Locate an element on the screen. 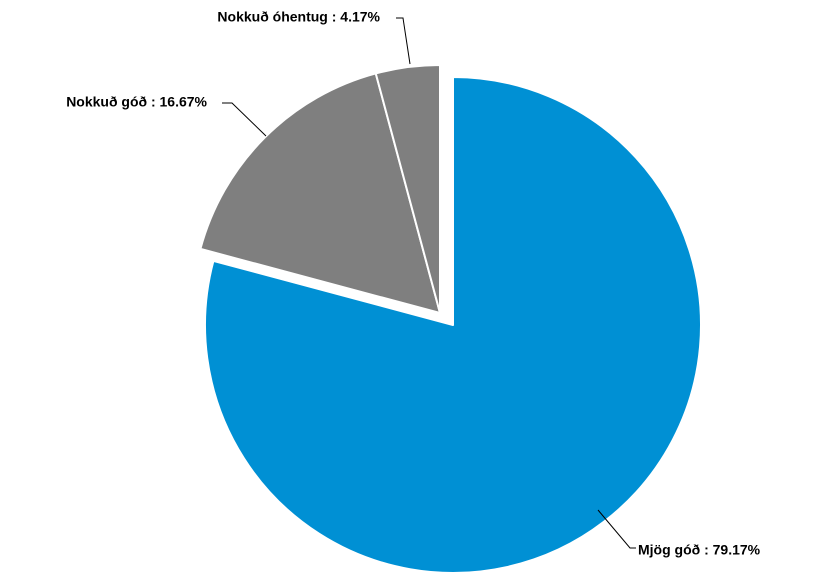  data-label: Nokkuð góð : 16.67% is located at coordinates (136, 102).